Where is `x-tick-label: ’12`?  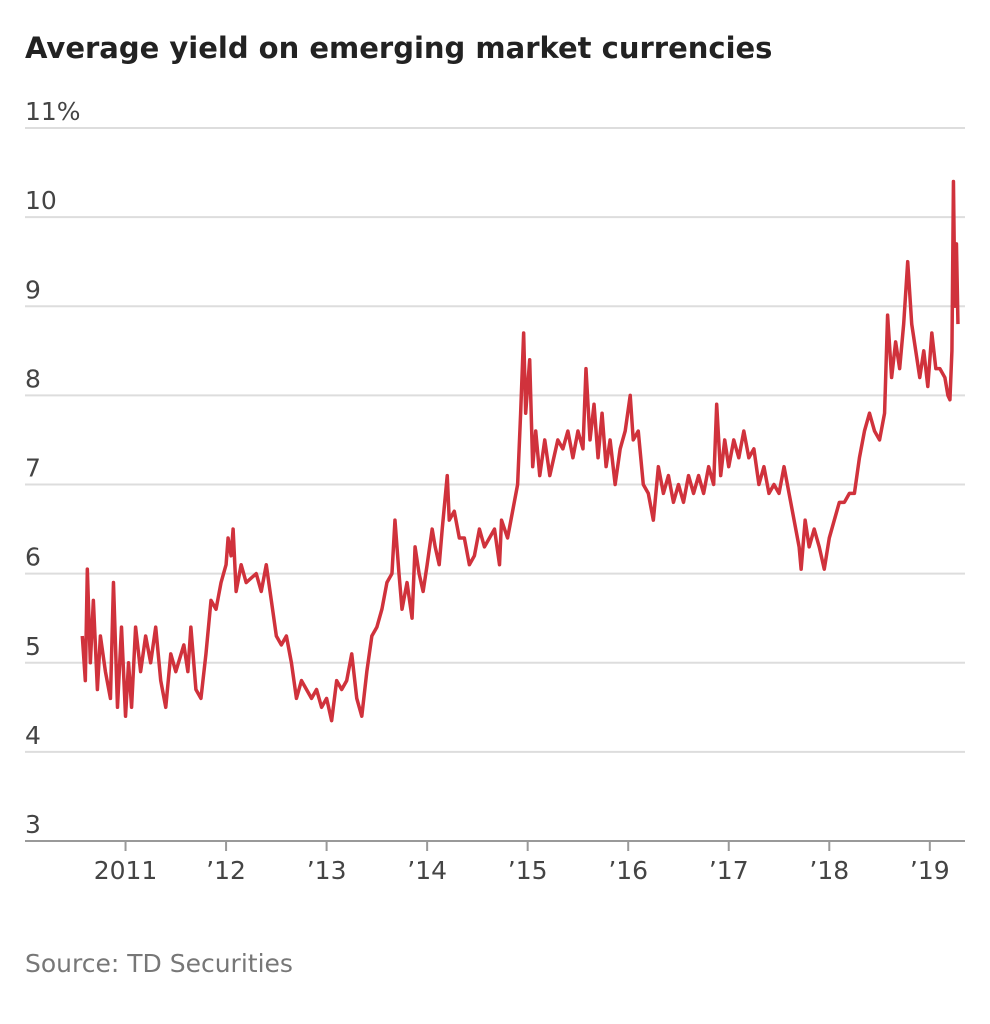 x-tick-label: ’12 is located at coordinates (226, 870).